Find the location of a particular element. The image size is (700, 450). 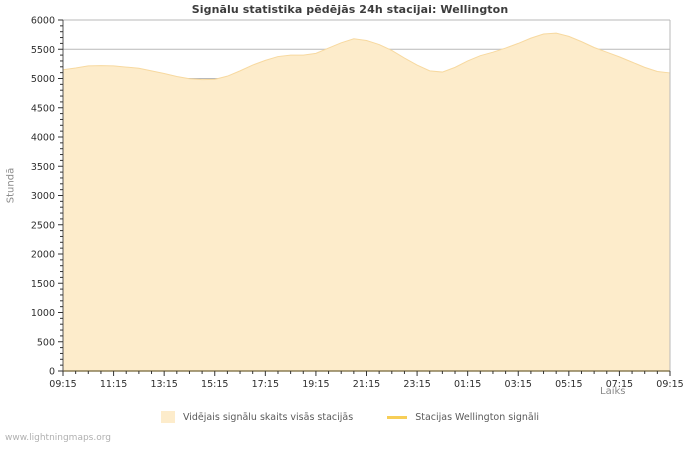

x-tick-label: 13:15 is located at coordinates (163, 384).